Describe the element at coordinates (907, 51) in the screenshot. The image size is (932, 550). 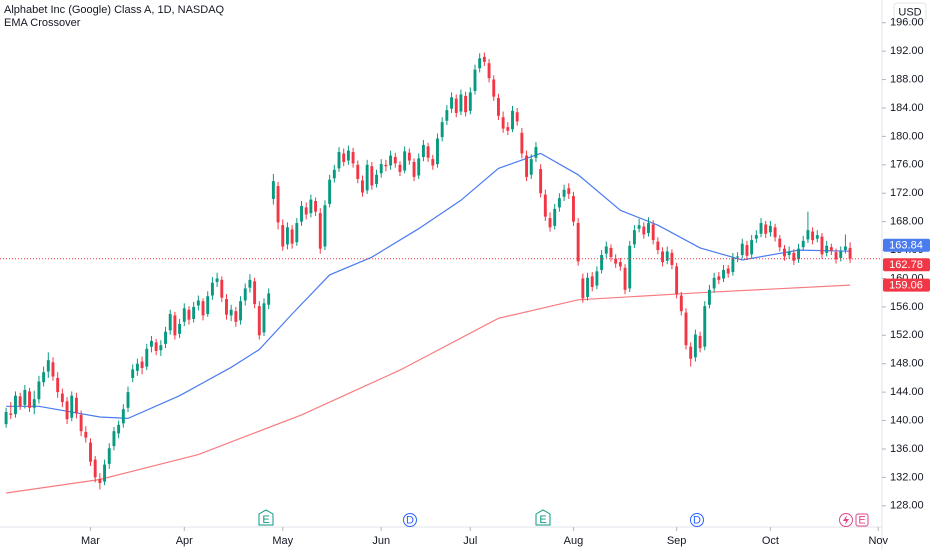
I see `y-tick-label: 192.00` at that location.